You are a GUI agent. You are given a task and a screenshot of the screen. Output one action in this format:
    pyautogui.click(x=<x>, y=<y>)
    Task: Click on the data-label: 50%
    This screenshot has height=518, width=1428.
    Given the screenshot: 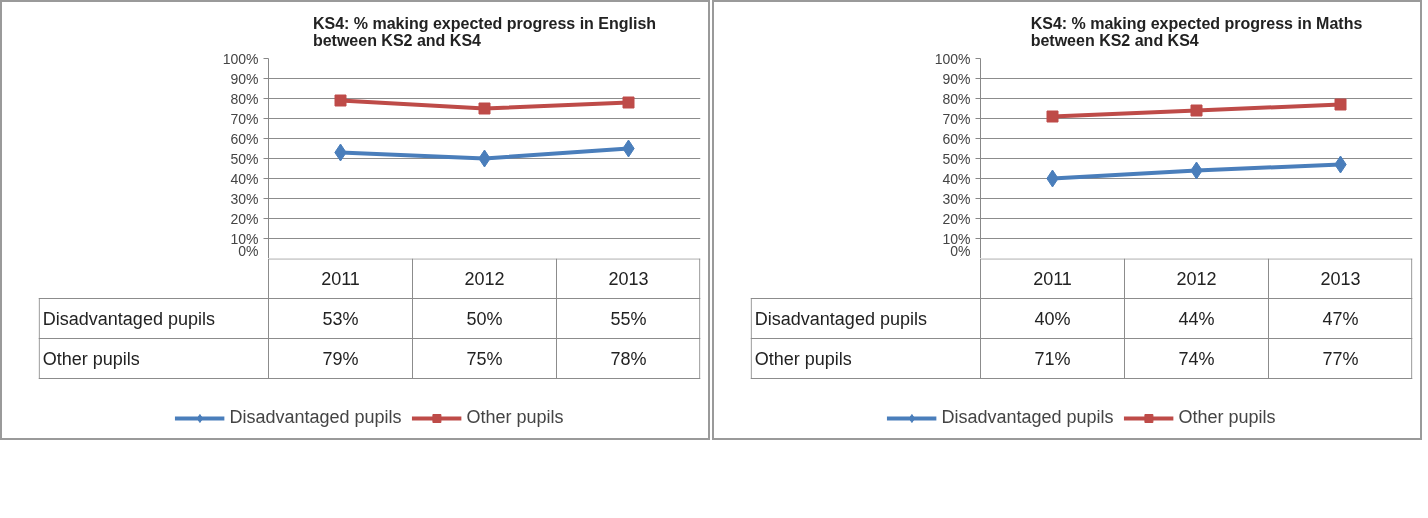 What is the action you would take?
    pyautogui.click(x=484, y=318)
    